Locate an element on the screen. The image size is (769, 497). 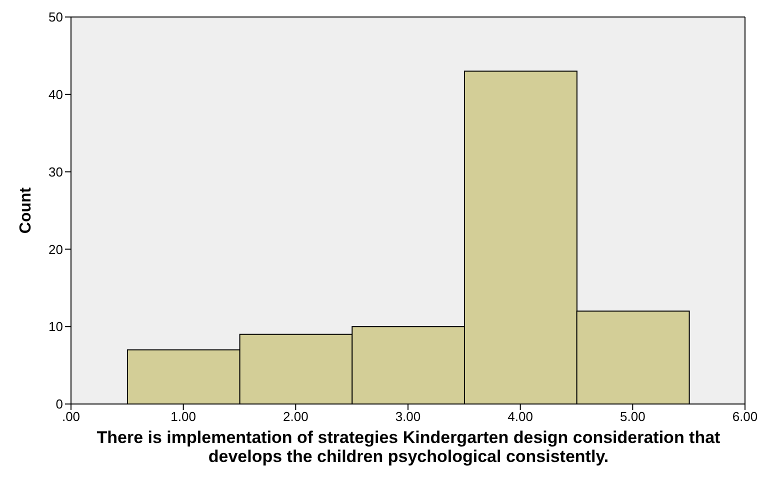
x-tick-label: 4.00 is located at coordinates (520, 416).